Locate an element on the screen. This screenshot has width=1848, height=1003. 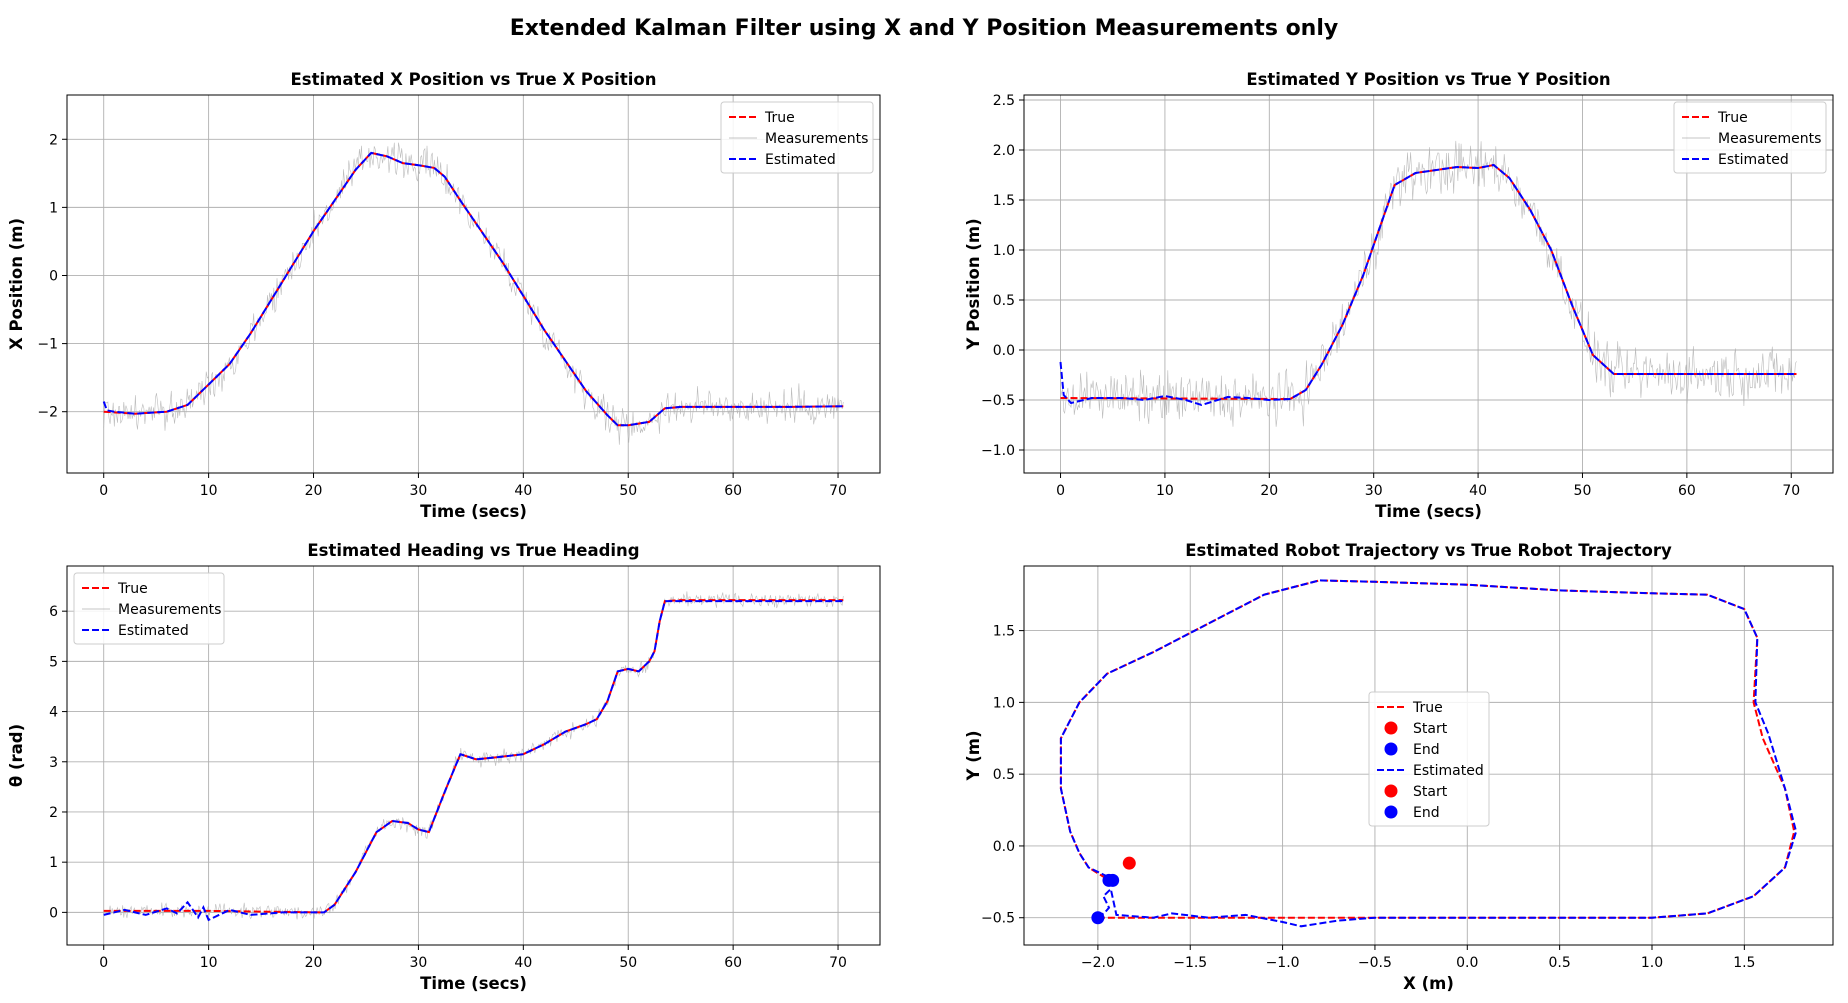
y-axis-label: Y Position (m) is located at coordinates (973, 284).